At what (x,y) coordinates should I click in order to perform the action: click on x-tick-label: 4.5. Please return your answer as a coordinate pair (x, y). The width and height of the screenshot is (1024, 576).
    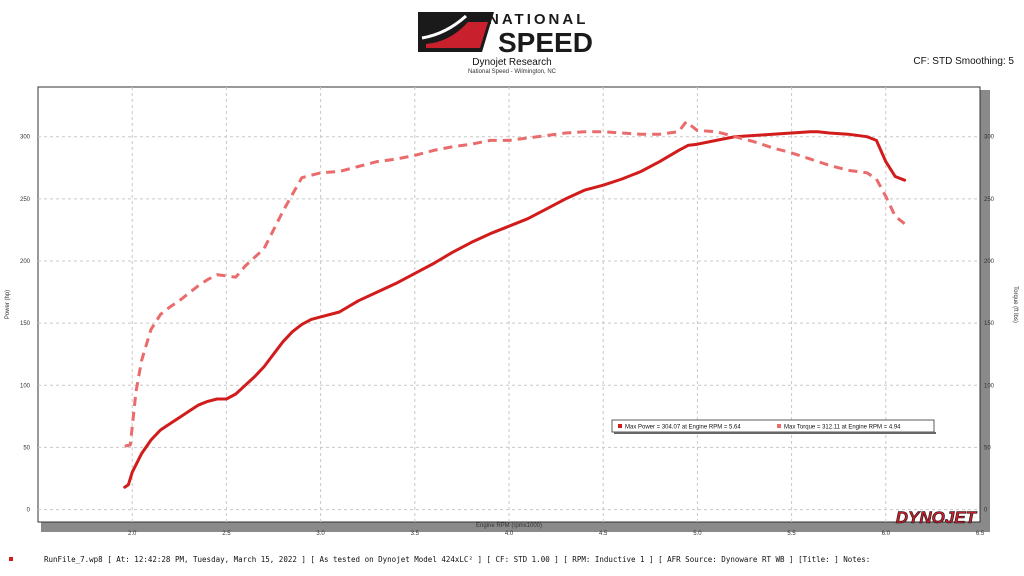
    Looking at the image, I should click on (603, 534).